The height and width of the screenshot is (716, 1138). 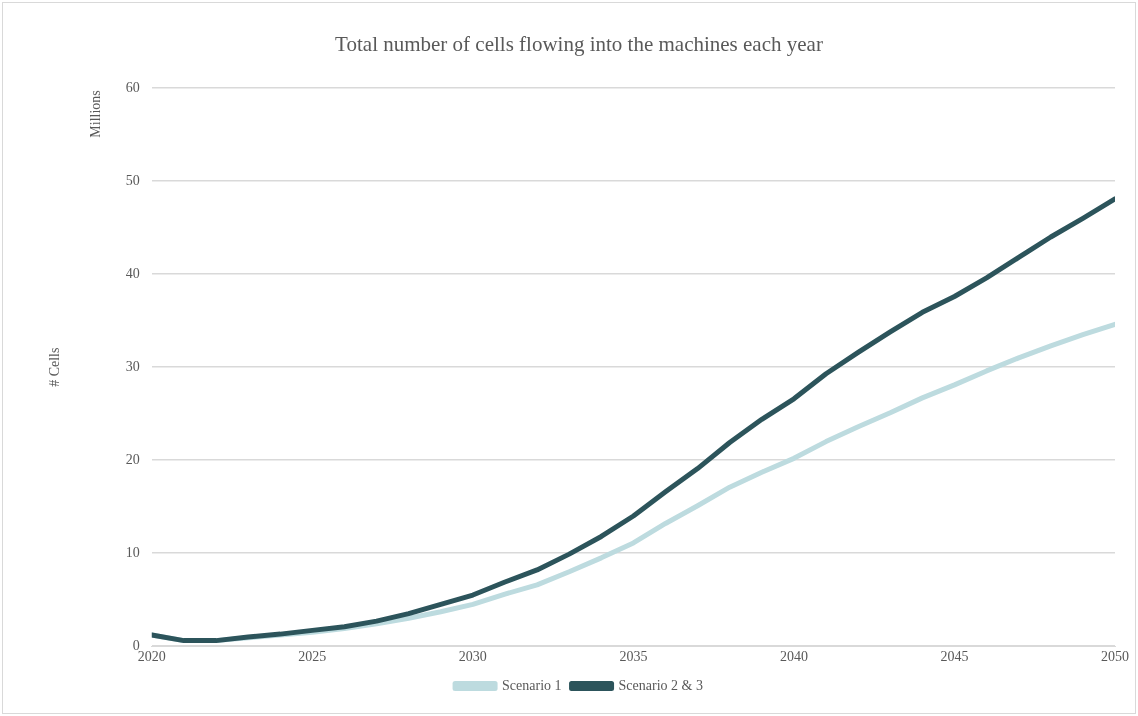 I want to click on y-tick-label: 50, so click(x=132, y=180).